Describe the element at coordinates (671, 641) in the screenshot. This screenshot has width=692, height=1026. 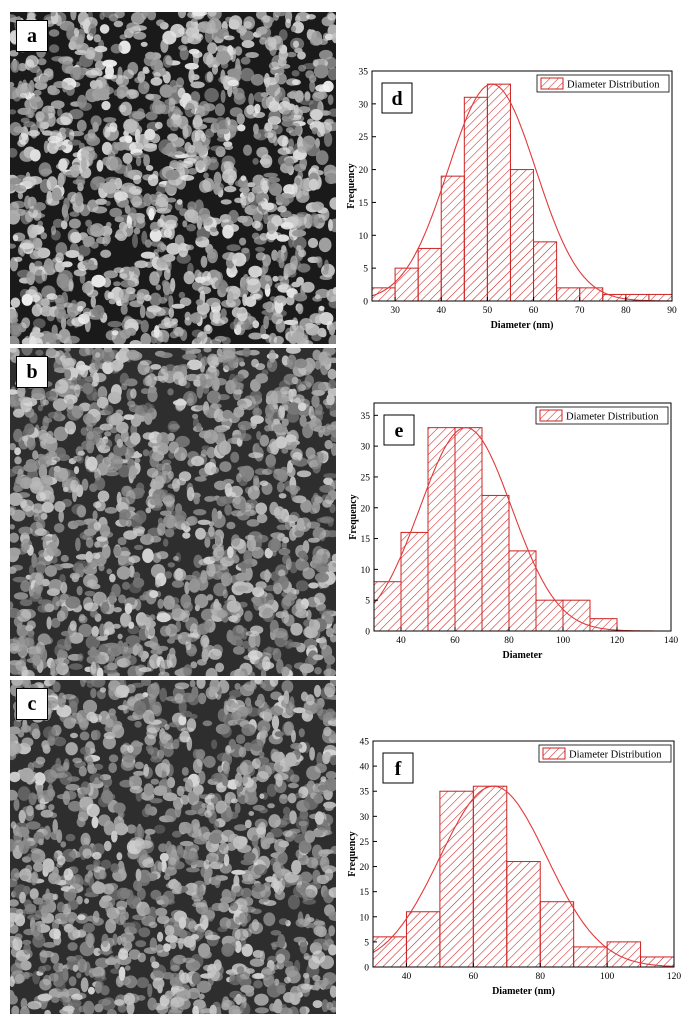
I see `x-tick-label: 140` at that location.